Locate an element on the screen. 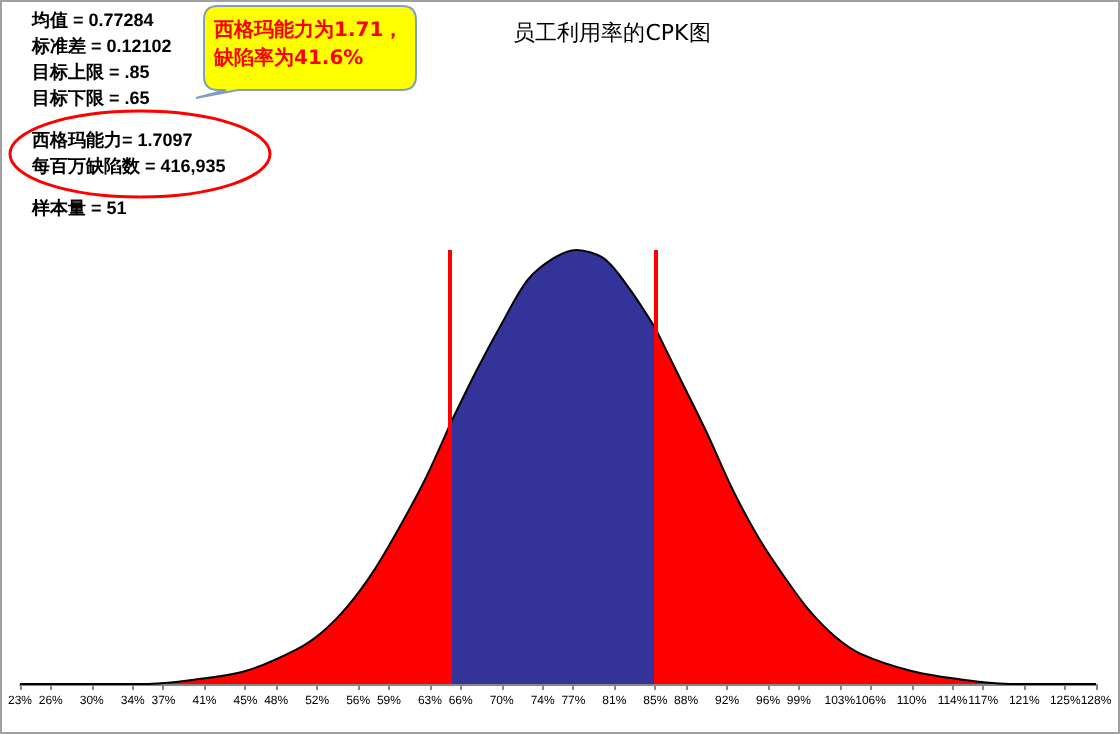 This screenshot has width=1120, height=734. text: 标准差 = 0.12102 is located at coordinates (102, 46).